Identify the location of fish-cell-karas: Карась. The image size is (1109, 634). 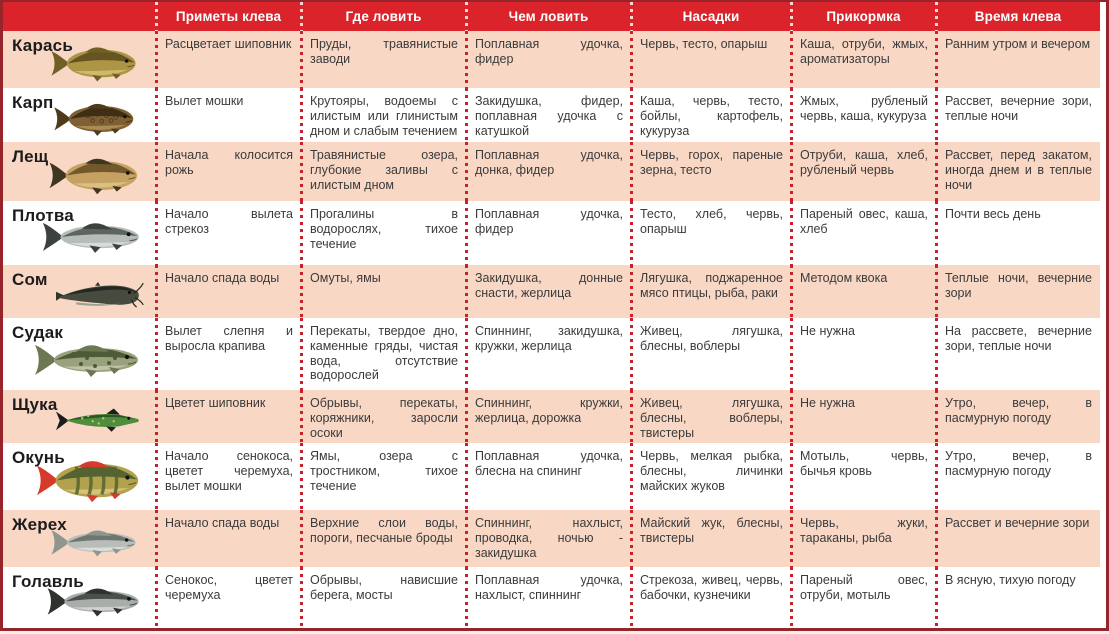
(79, 59).